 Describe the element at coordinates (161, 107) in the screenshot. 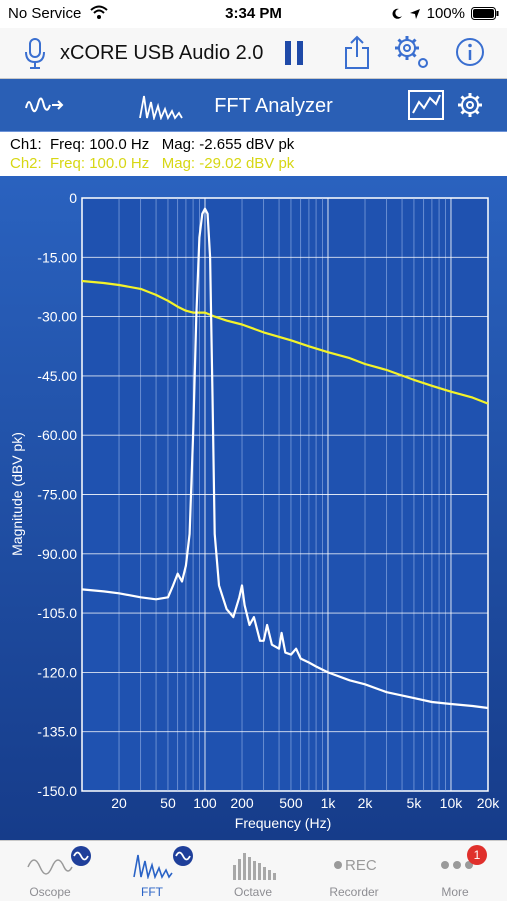

I see `fft-icon` at that location.